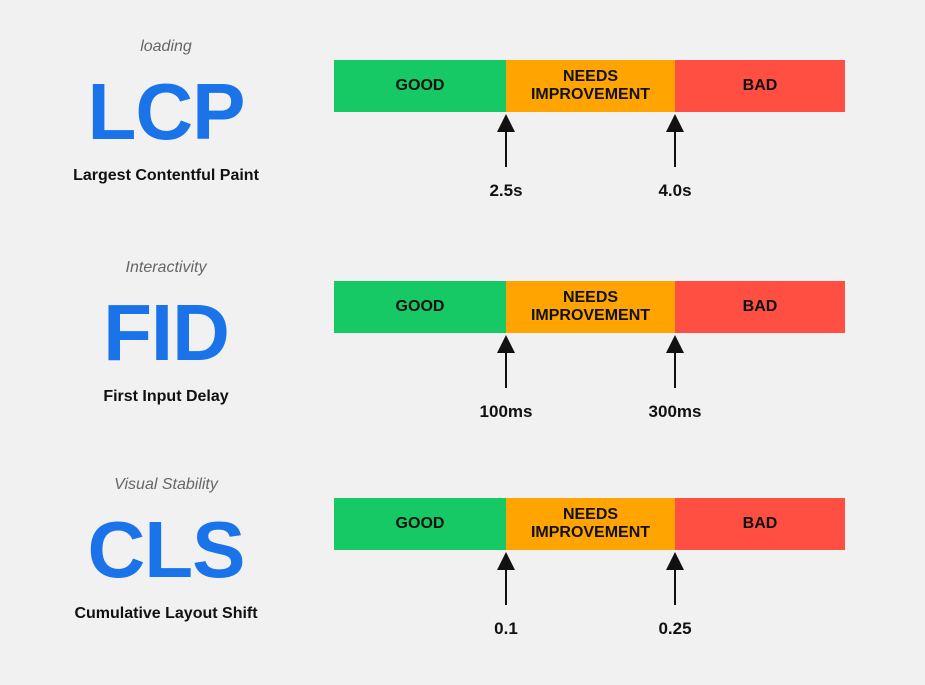 The height and width of the screenshot is (685, 925). Describe the element at coordinates (675, 190) in the screenshot. I see `threshold-poor-label: 4.0s` at that location.